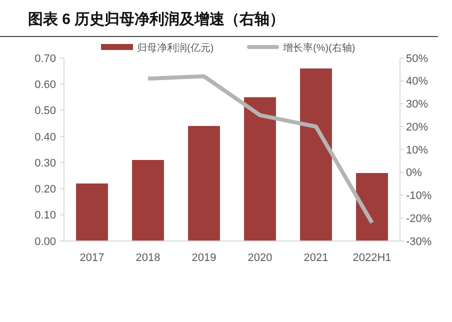  Describe the element at coordinates (45, 190) in the screenshot. I see `y-tick-label: 0.20` at that location.